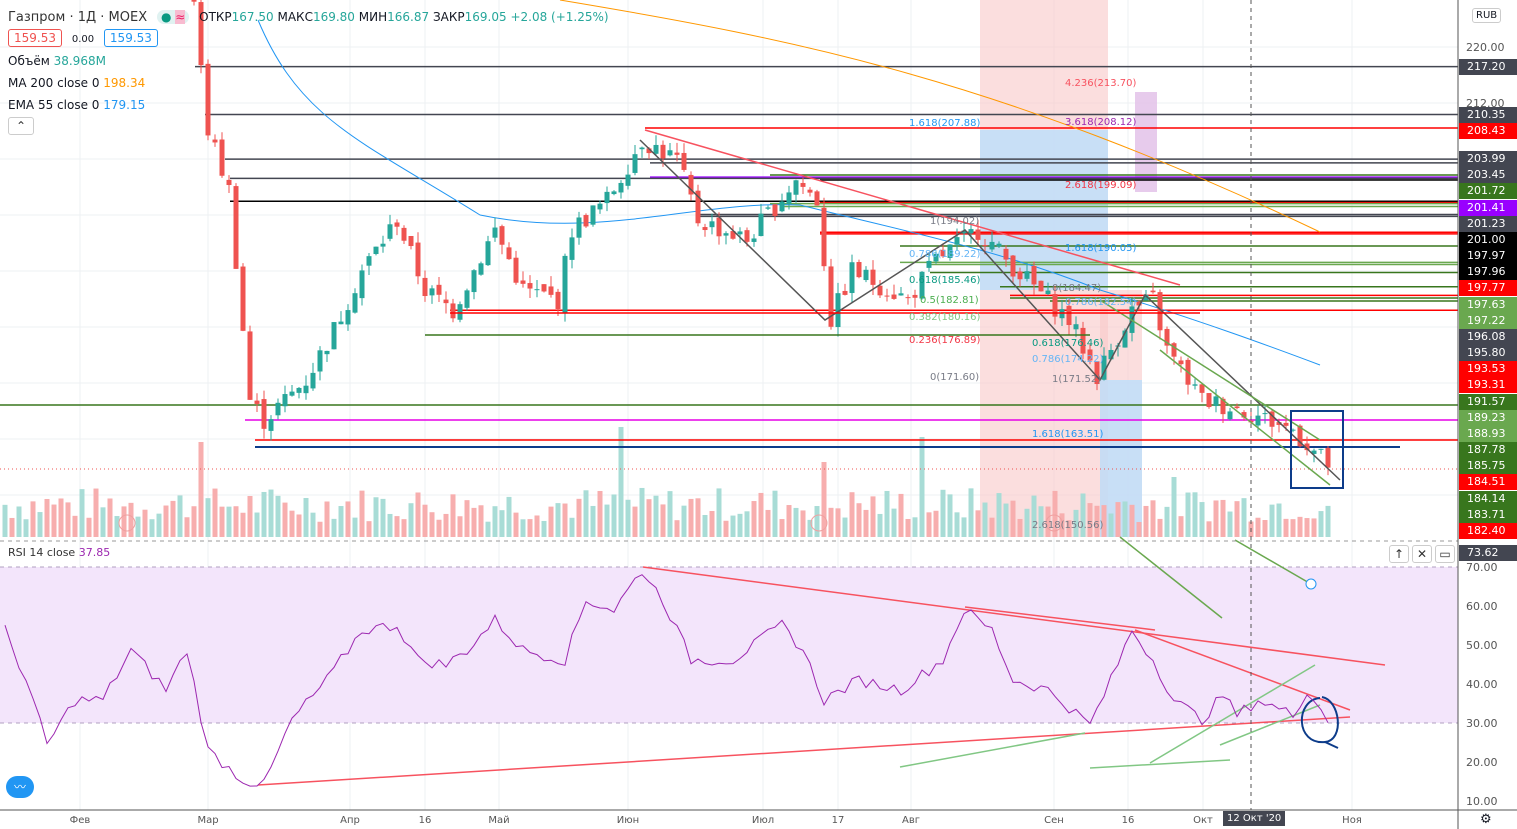 This screenshot has width=1517, height=829. Describe the element at coordinates (1317, 449) in the screenshot. I see `highlight-box` at that location.